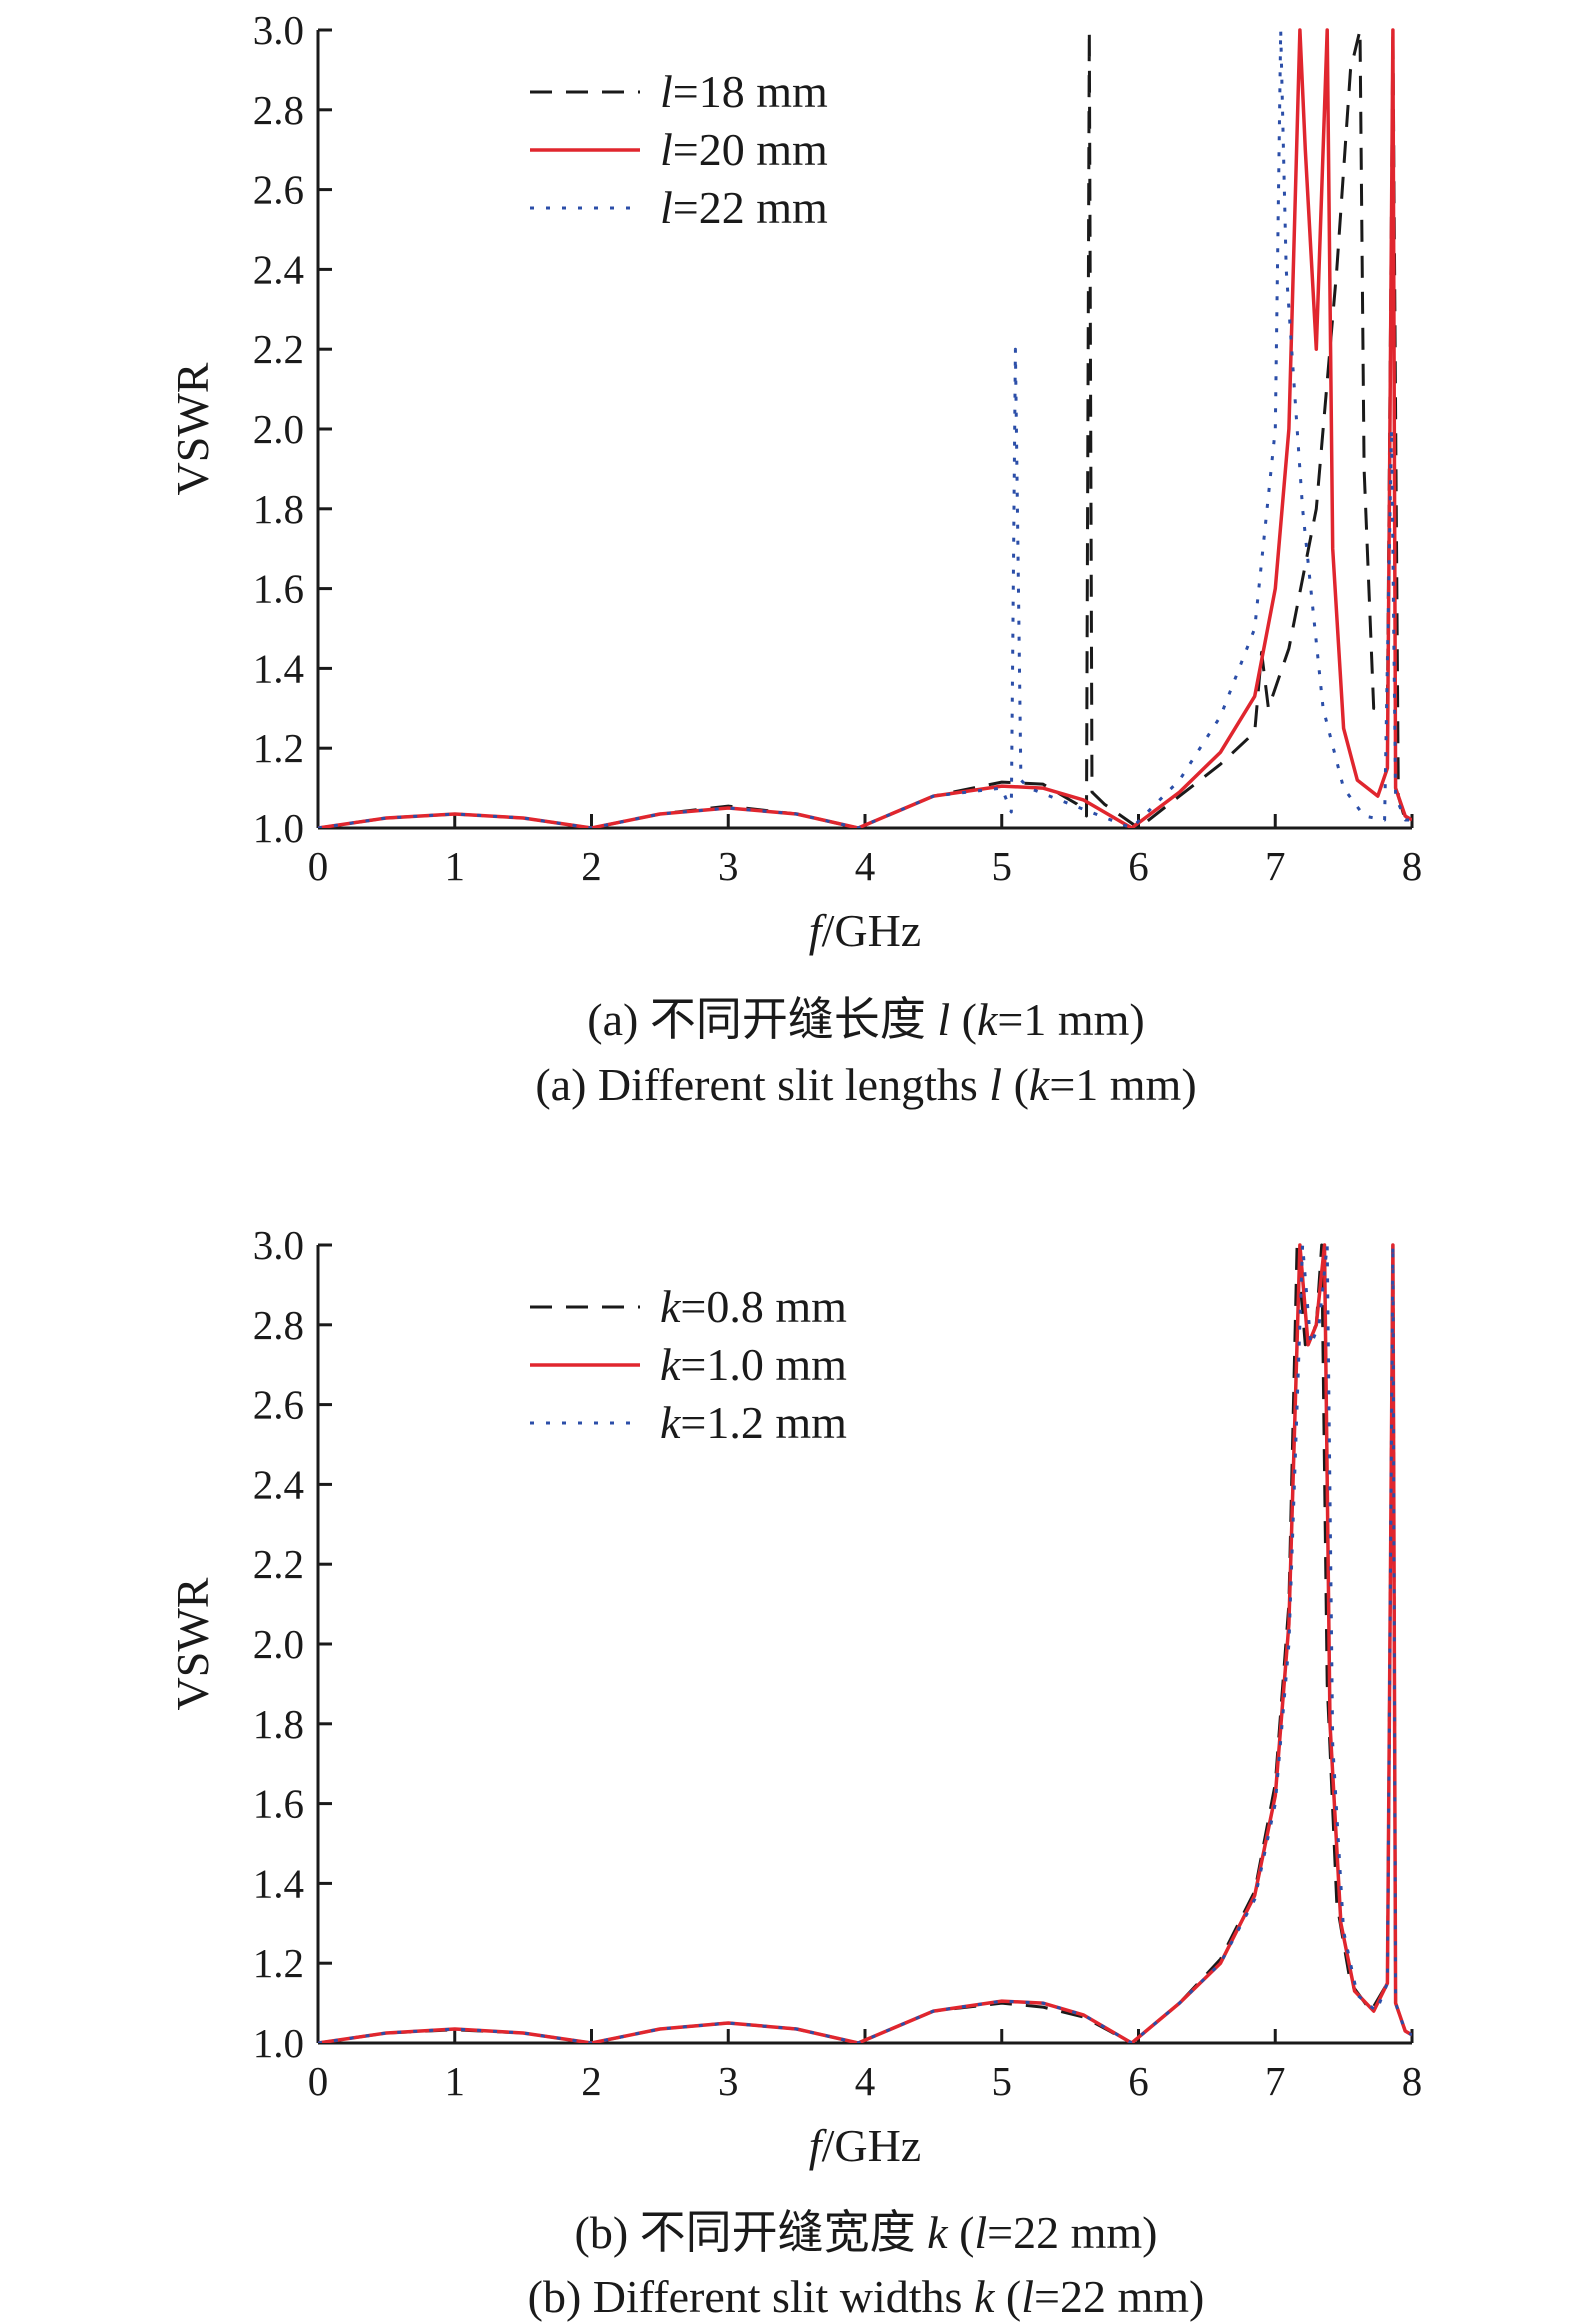 The height and width of the screenshot is (2323, 1575). Describe the element at coordinates (753, 1364) in the screenshot. I see `legend-label: k=1.0 mm` at that location.